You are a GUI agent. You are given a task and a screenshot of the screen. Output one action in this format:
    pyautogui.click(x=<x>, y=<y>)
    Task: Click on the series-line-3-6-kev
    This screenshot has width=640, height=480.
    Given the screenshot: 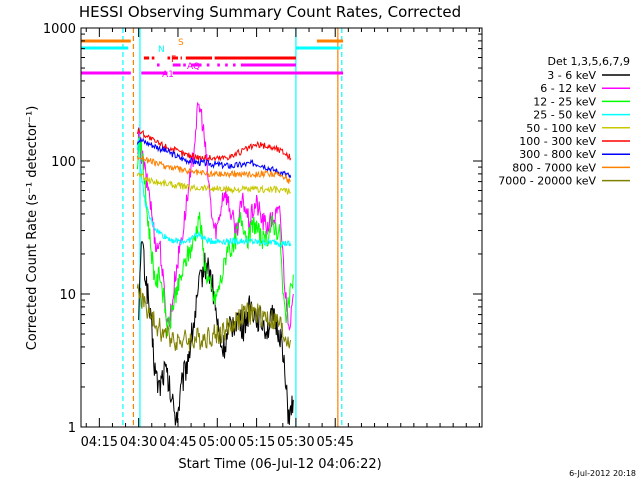 What is the action you would take?
    pyautogui.click(x=216, y=333)
    